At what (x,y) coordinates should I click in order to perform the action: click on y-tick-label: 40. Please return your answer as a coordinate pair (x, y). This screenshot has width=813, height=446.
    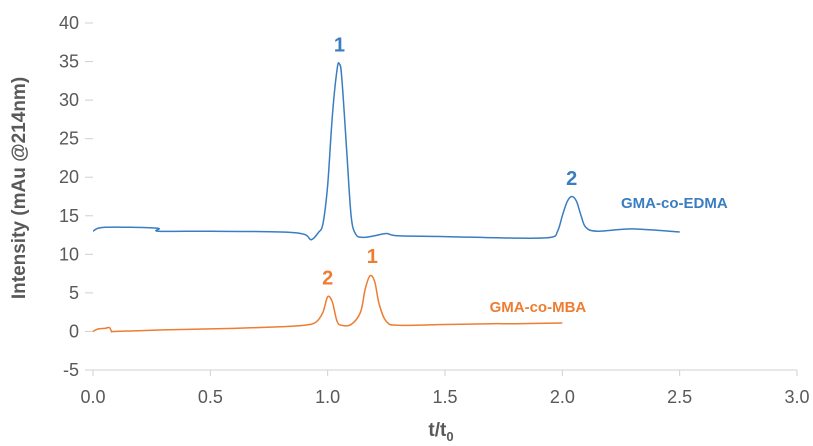
    Looking at the image, I should click on (69, 23).